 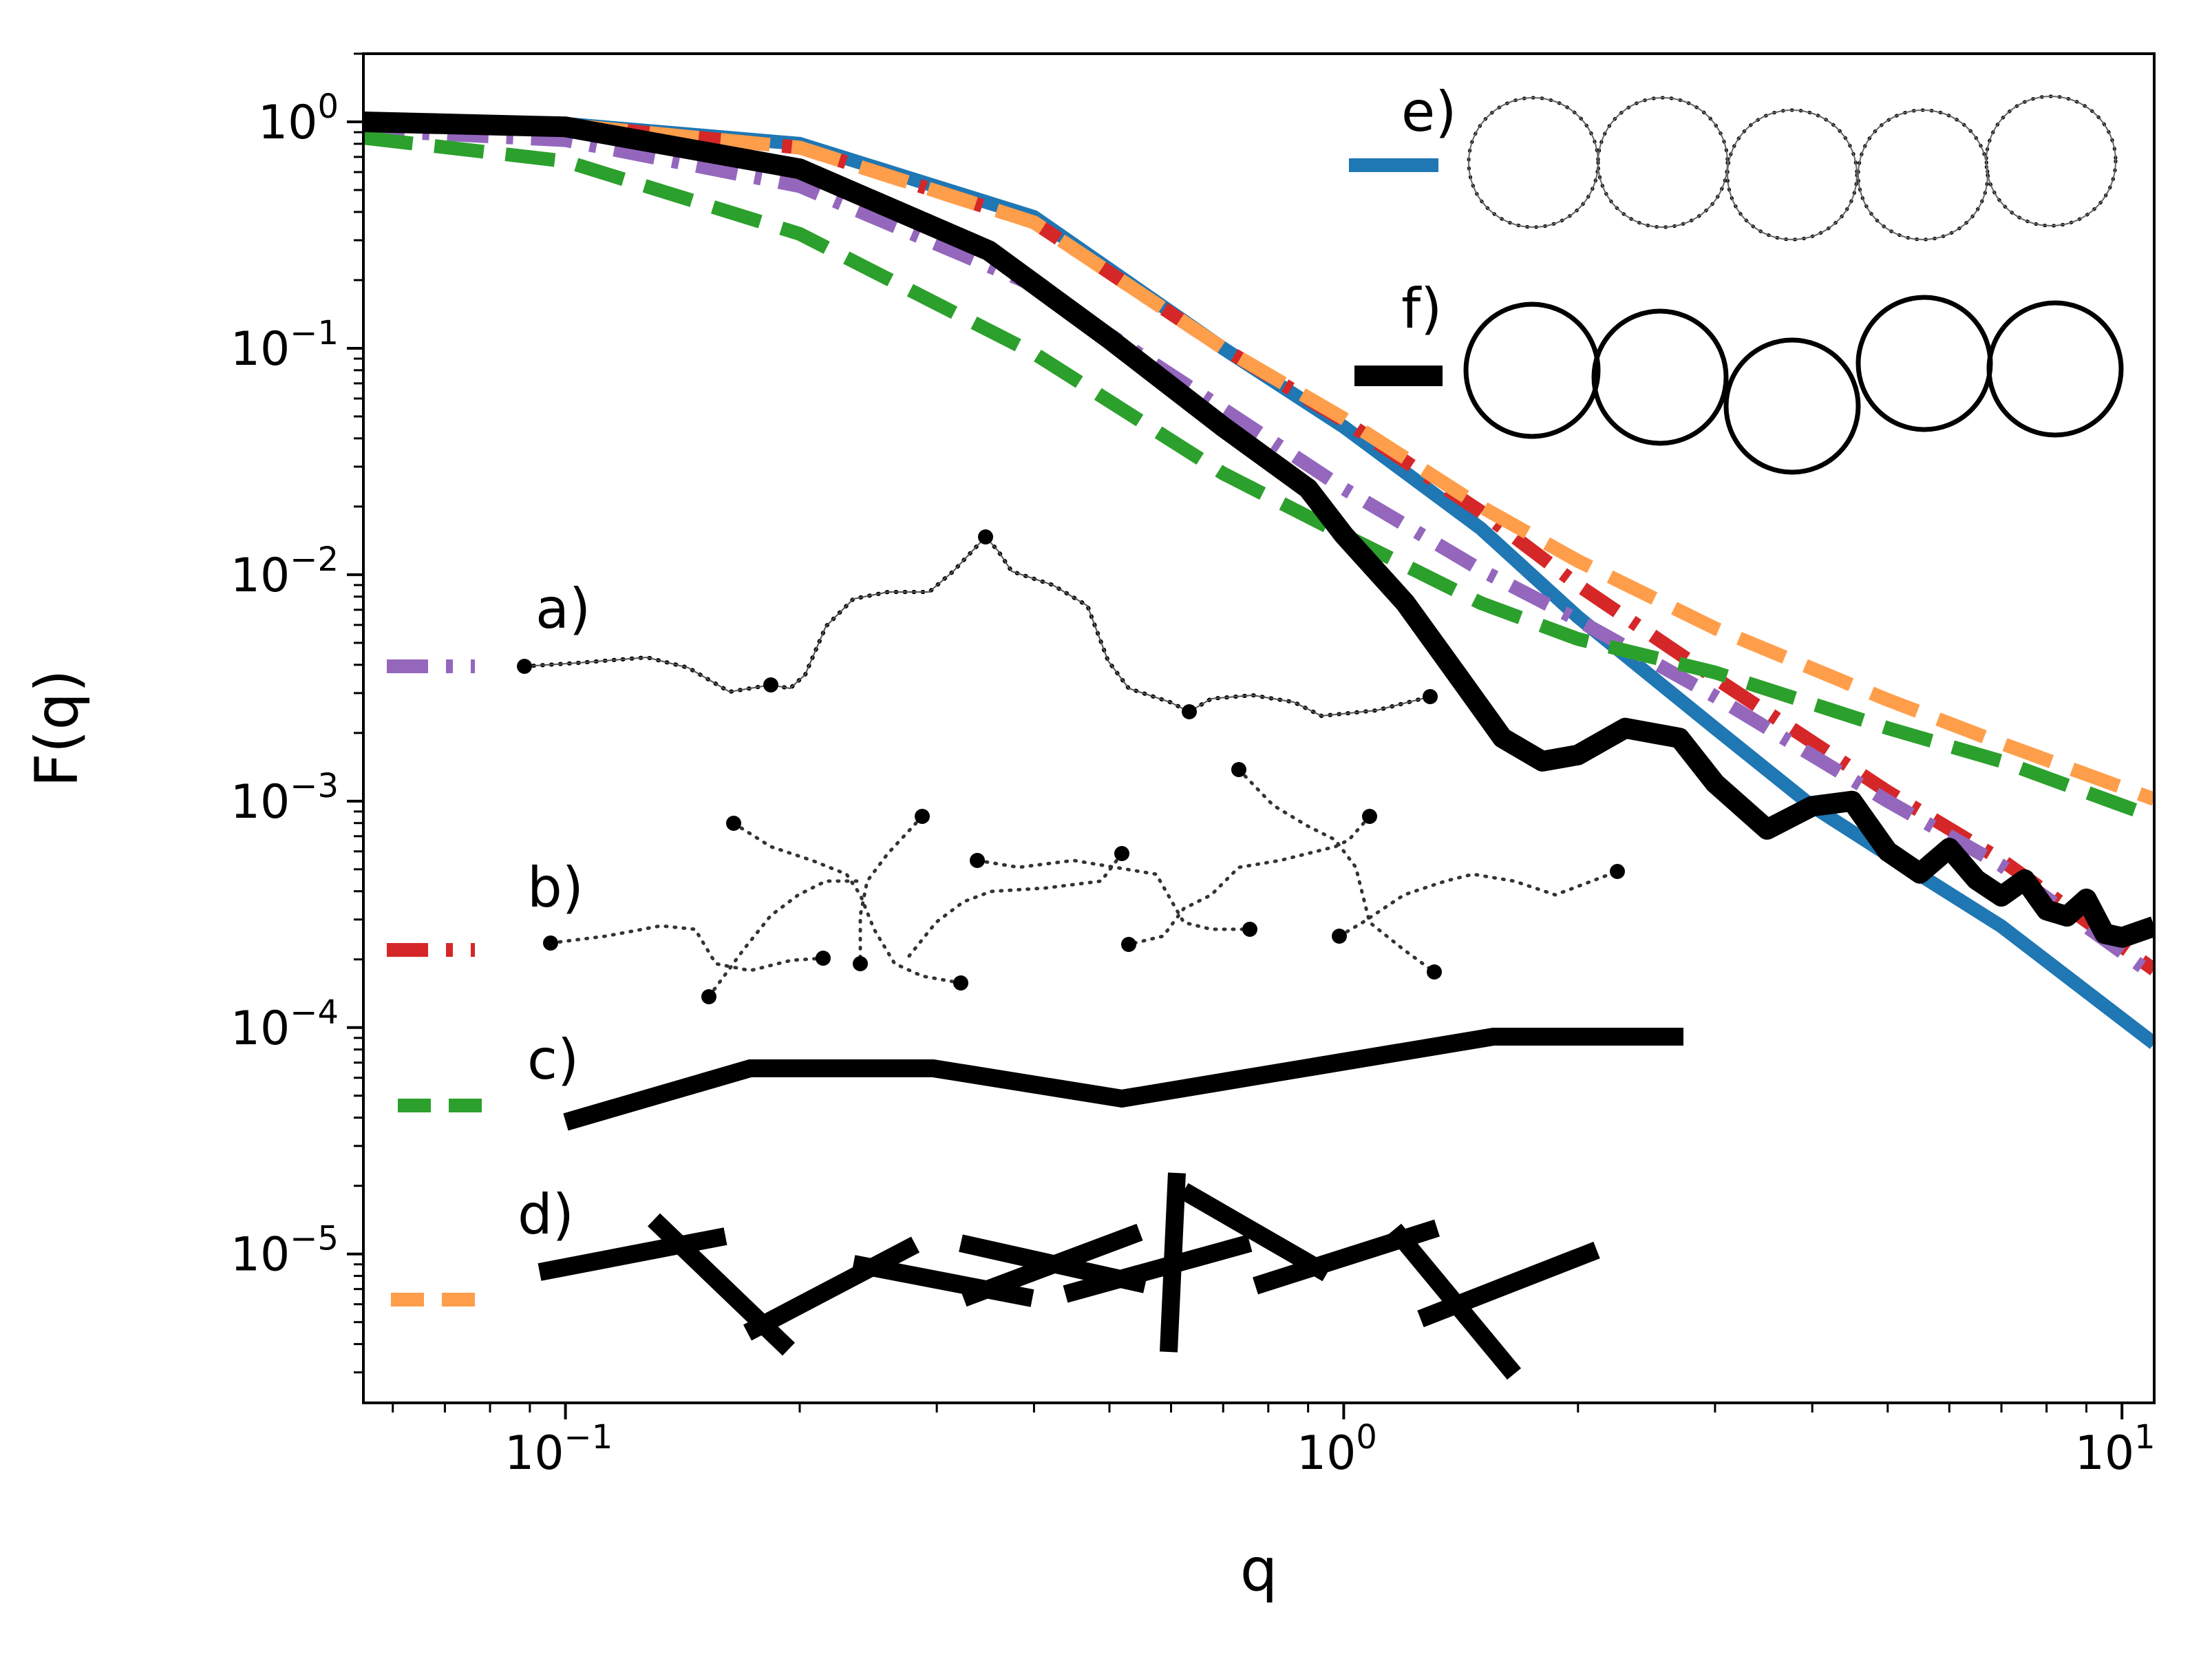 What do you see at coordinates (1793, 385) in the screenshot?
I see `inset-f-solid-rings-icon` at bounding box center [1793, 385].